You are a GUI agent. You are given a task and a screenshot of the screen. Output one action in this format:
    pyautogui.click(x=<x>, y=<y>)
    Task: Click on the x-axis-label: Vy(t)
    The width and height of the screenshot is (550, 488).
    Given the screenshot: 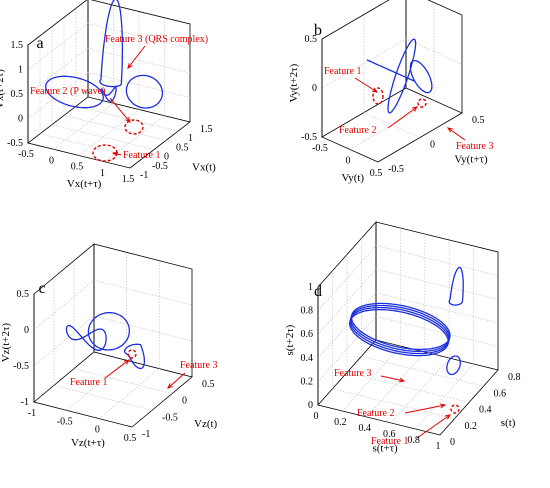 What is the action you would take?
    pyautogui.click(x=352, y=178)
    